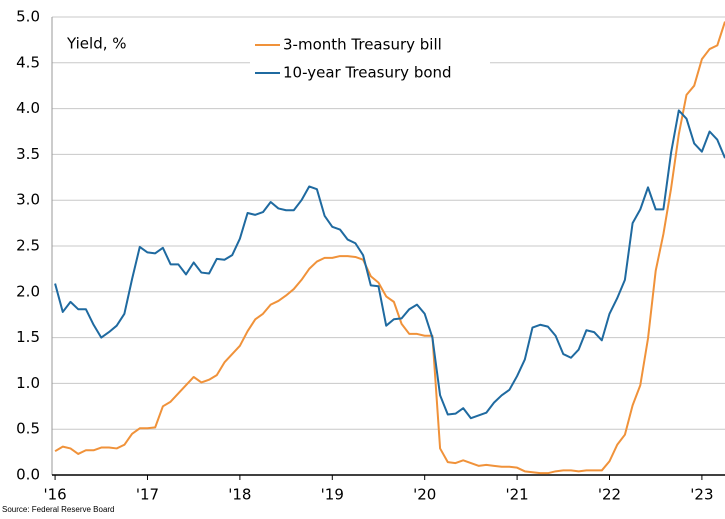 This screenshot has height=519, width=725. I want to click on x-tick-label: '21, so click(516, 495).